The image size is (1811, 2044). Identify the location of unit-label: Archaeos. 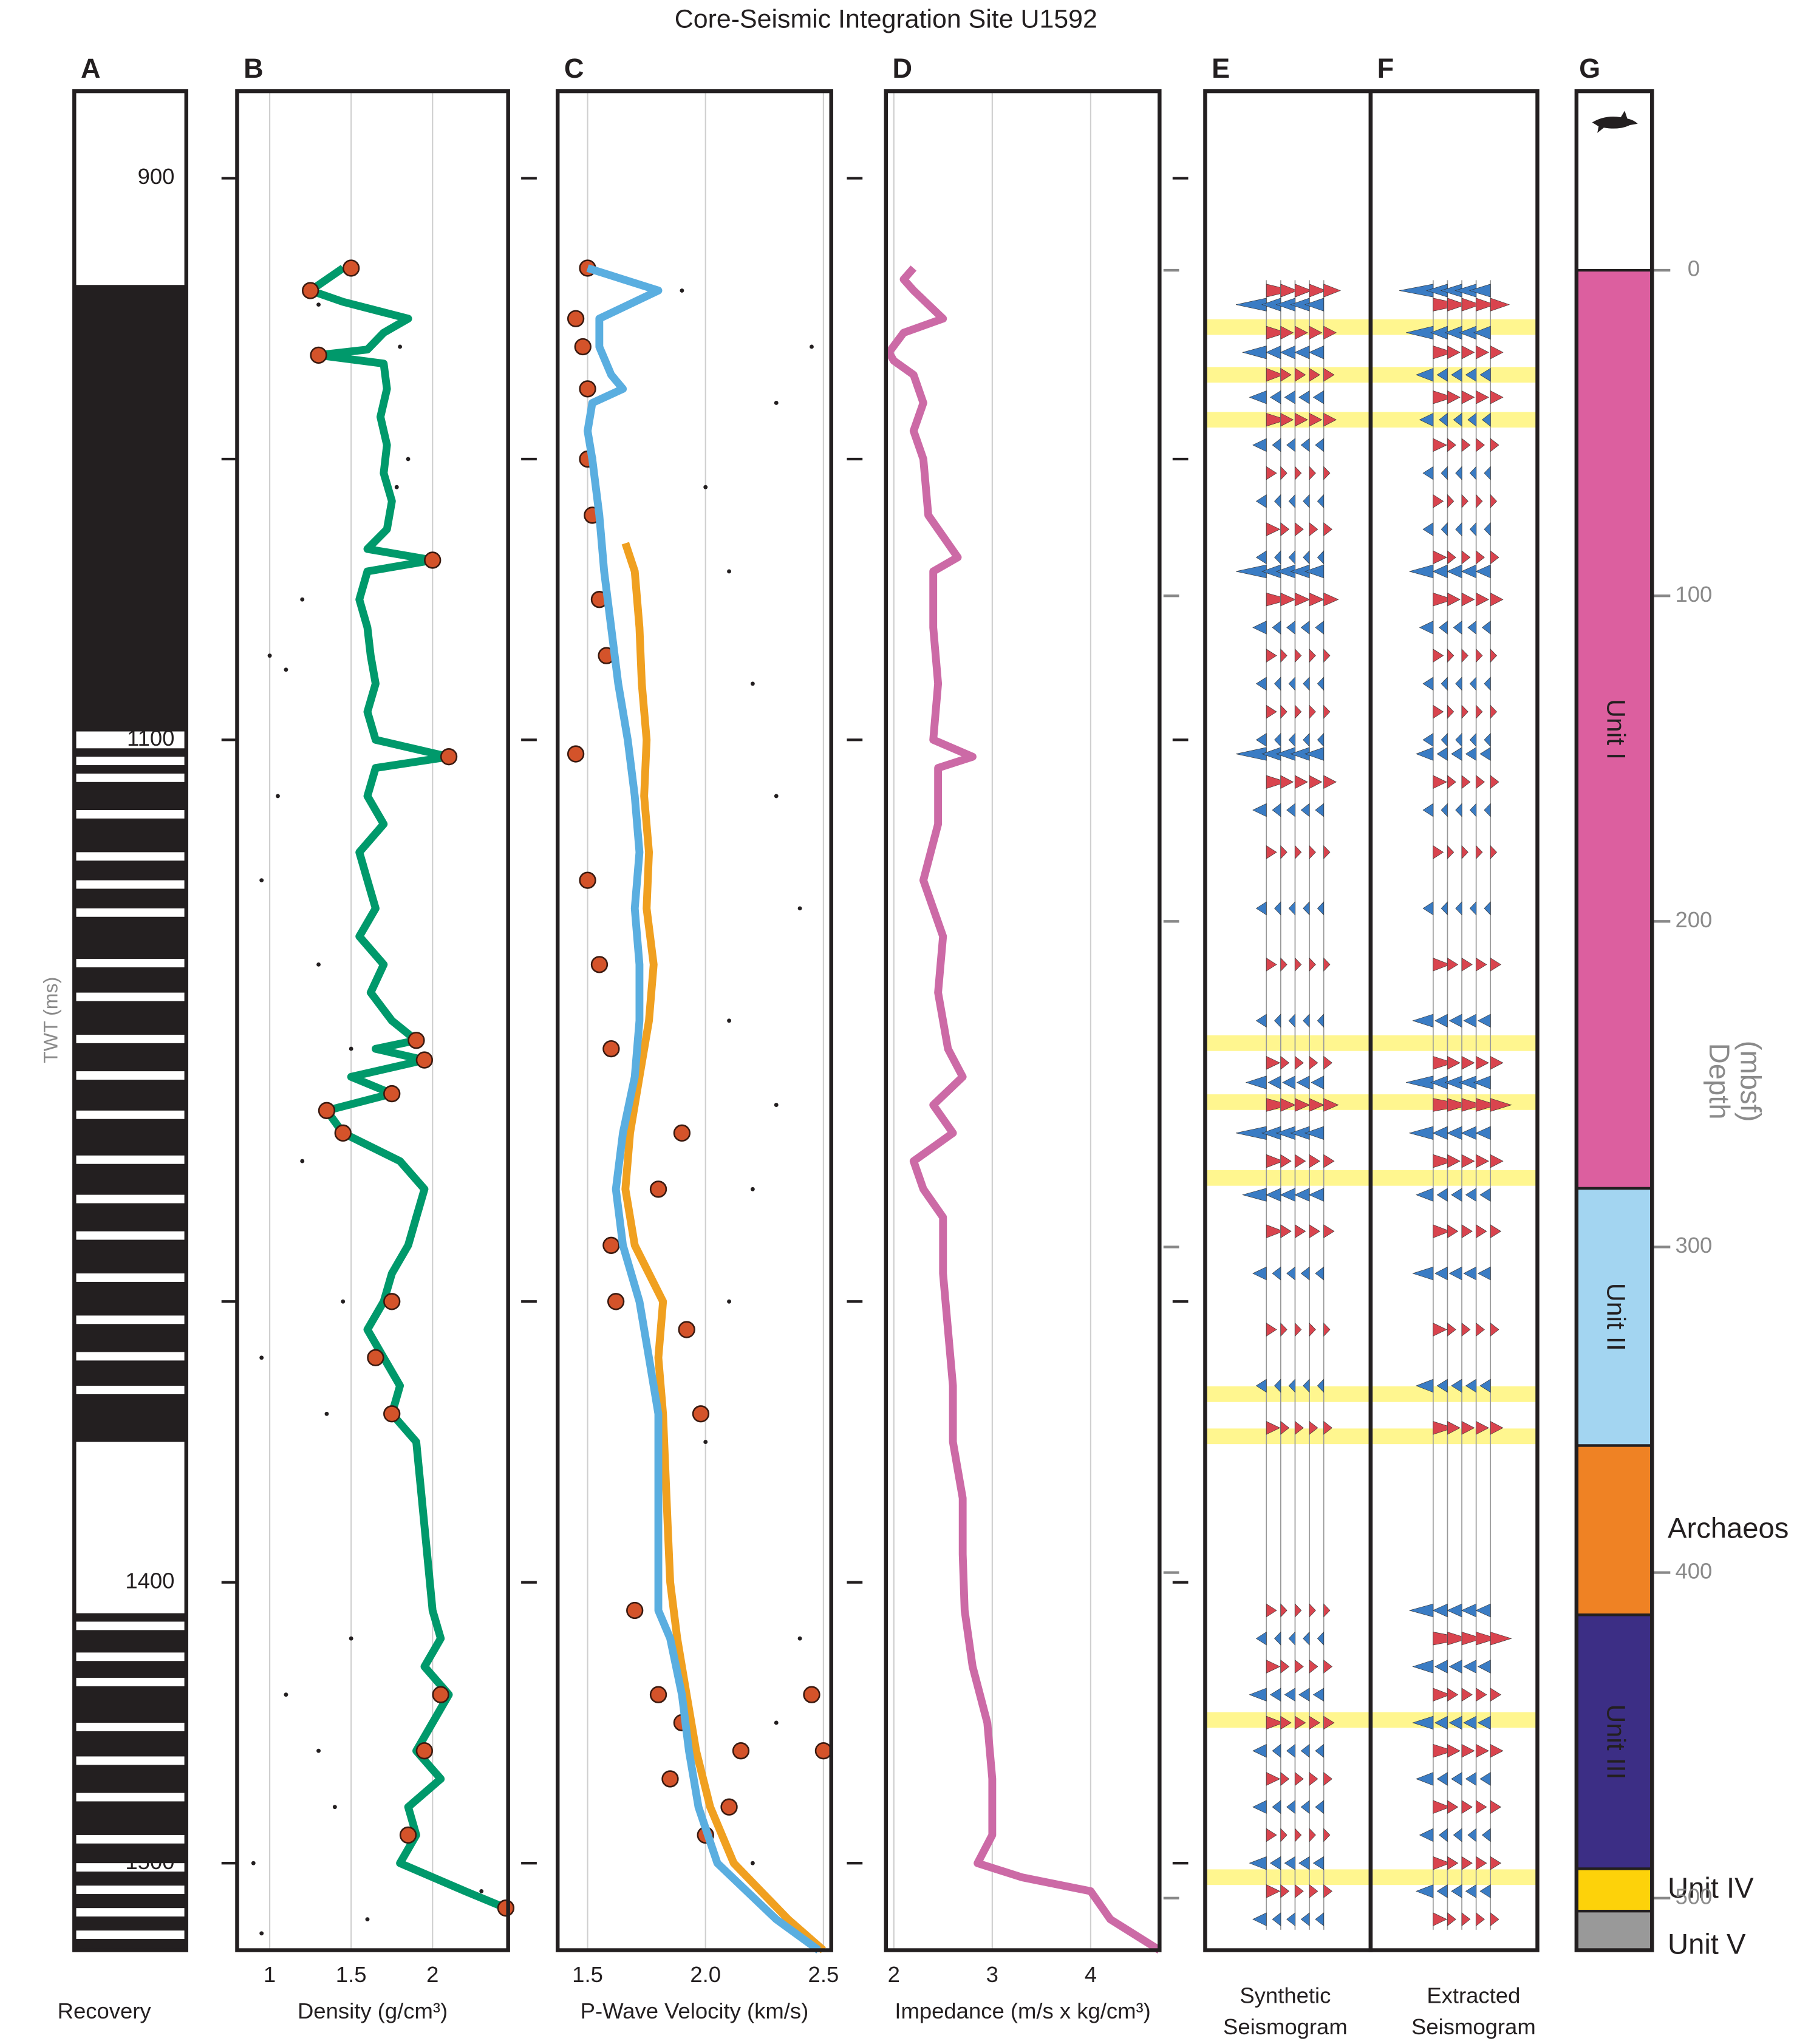
(1728, 1528).